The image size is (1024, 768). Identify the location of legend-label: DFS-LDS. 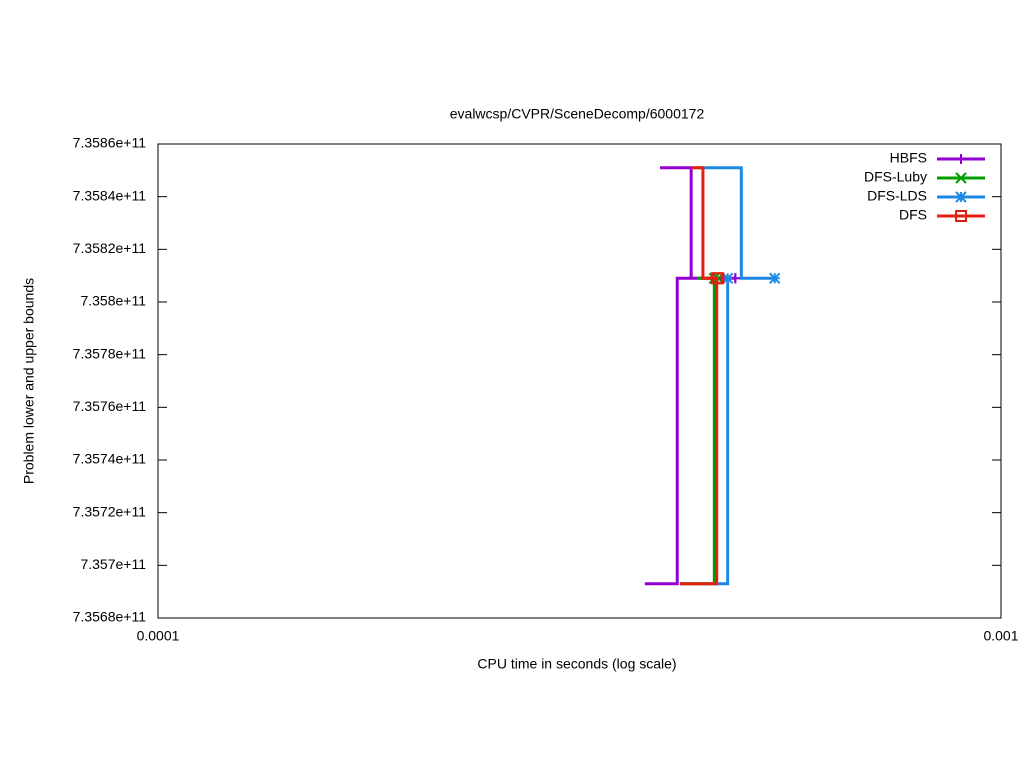
(897, 196).